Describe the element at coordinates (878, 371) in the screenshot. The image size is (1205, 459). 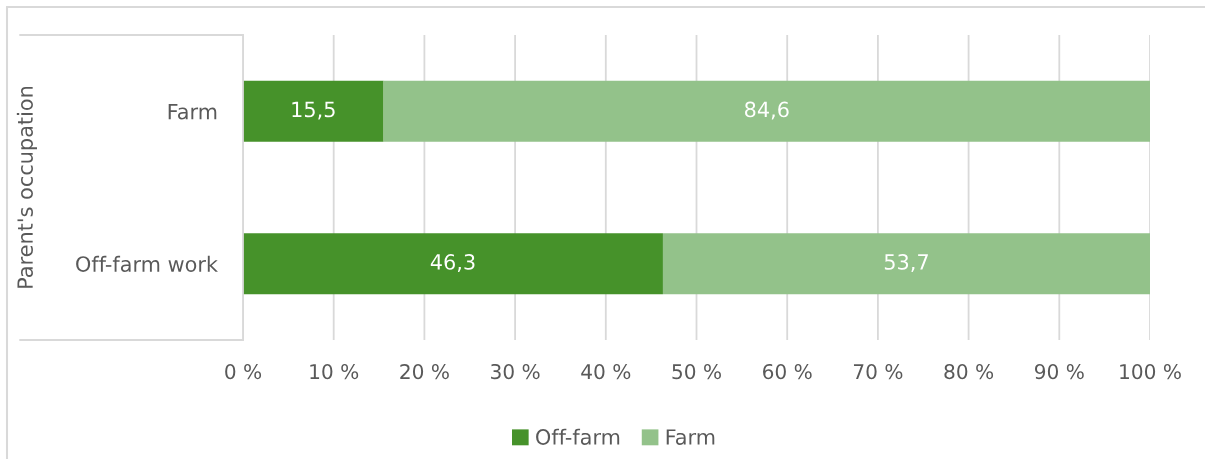
I see `x-tick-label: 70 %` at that location.